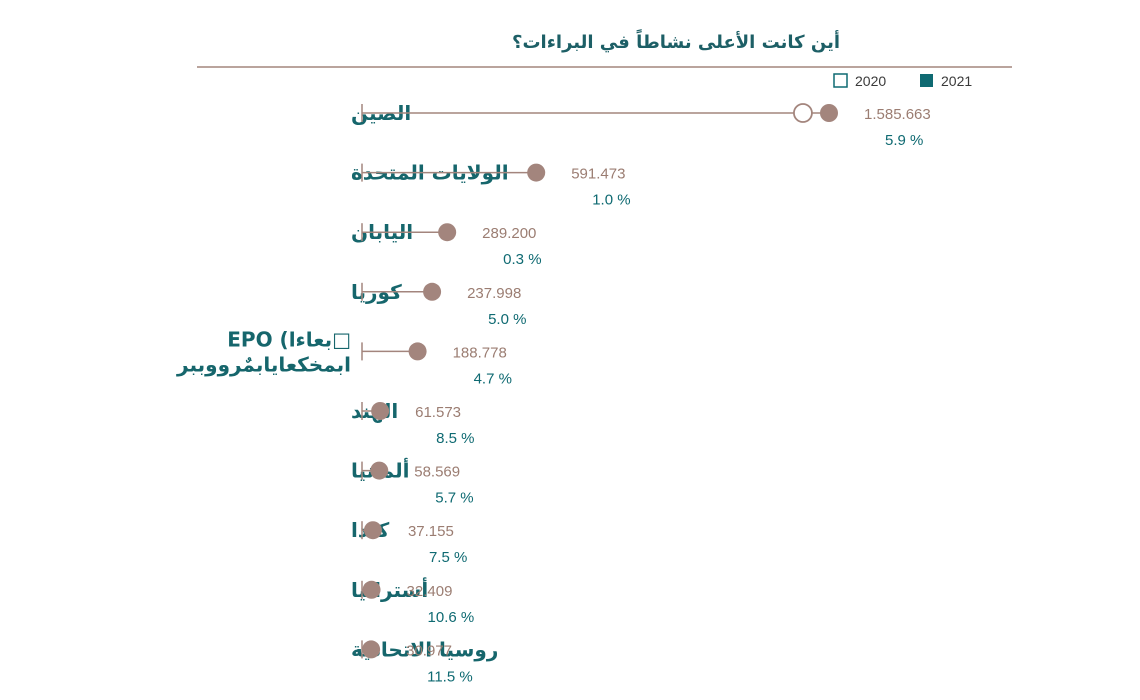 This screenshot has width=1140, height=700. What do you see at coordinates (494, 293) in the screenshot?
I see `value-label: 237.998` at bounding box center [494, 293].